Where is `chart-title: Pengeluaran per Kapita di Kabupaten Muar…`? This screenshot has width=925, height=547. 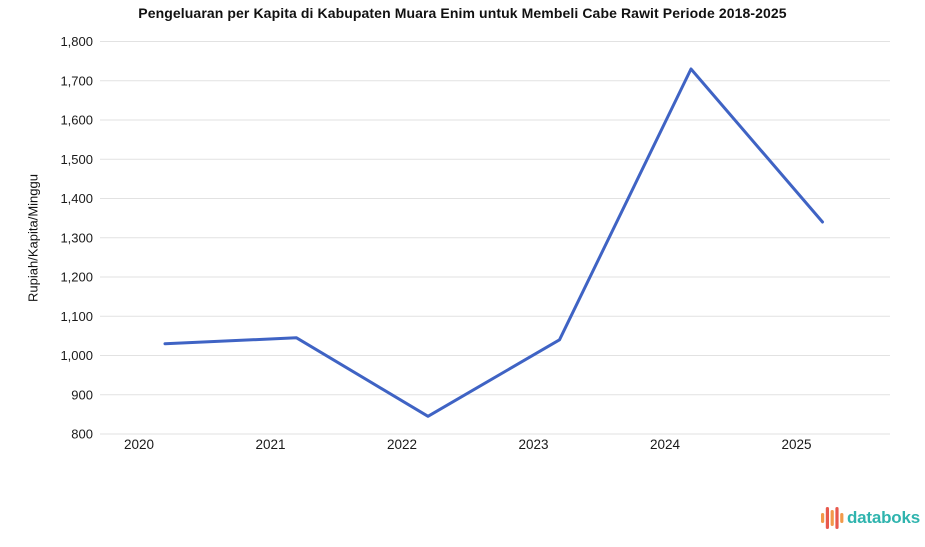 chart-title: Pengeluaran per Kapita di Kabupaten Muar… is located at coordinates (462, 13).